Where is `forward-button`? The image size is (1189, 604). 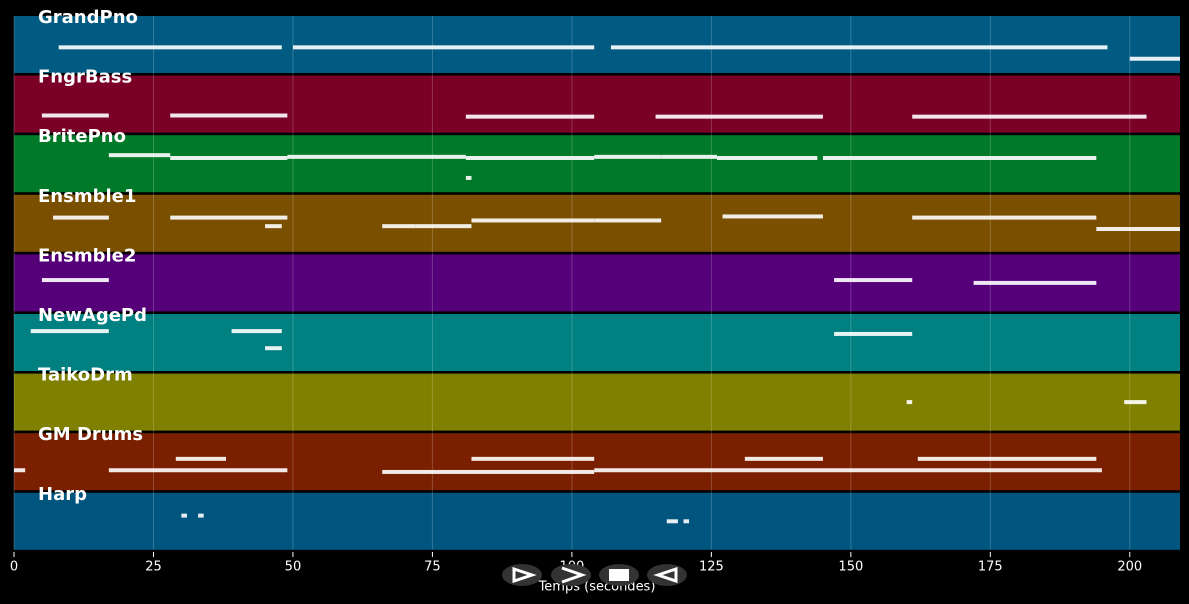 forward-button is located at coordinates (571, 575).